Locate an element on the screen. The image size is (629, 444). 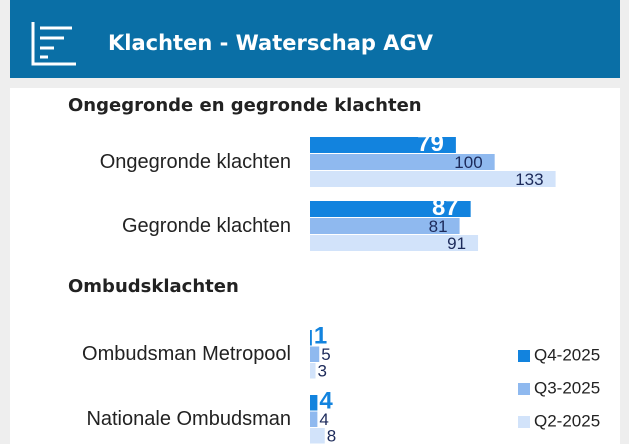
header-icon is located at coordinates (53, 44).